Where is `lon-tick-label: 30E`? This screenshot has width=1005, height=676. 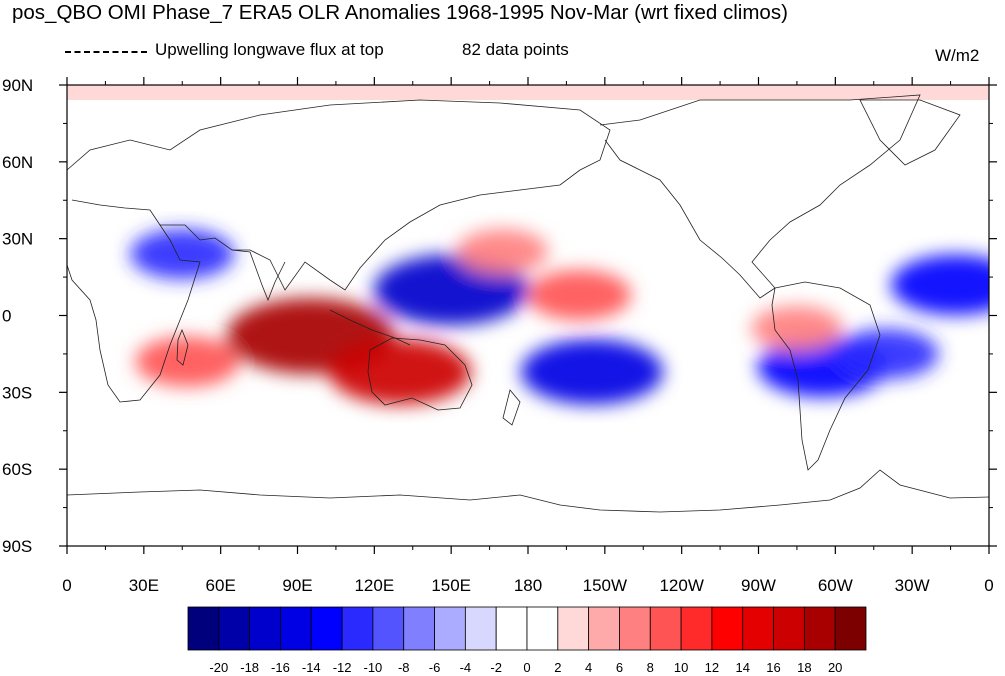
lon-tick-label: 30E is located at coordinates (144, 585).